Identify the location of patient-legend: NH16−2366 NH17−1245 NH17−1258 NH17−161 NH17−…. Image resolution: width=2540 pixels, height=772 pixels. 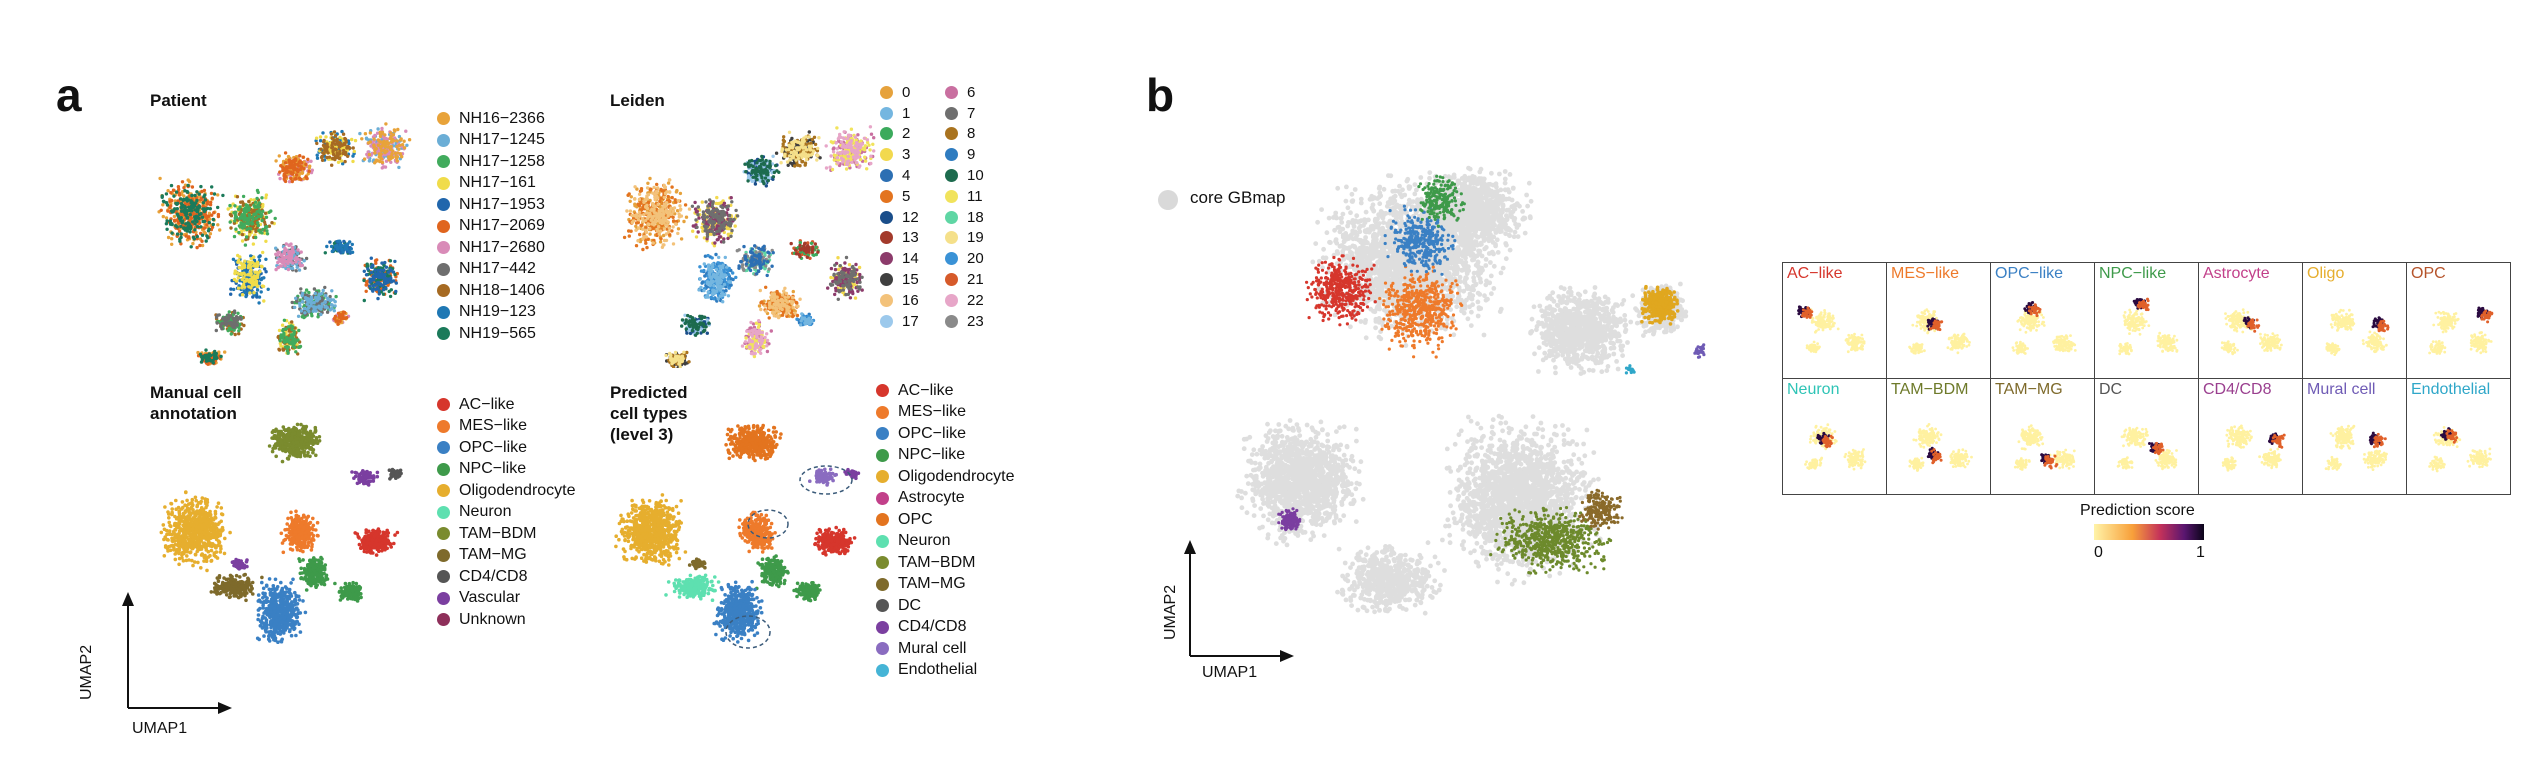
(491, 226).